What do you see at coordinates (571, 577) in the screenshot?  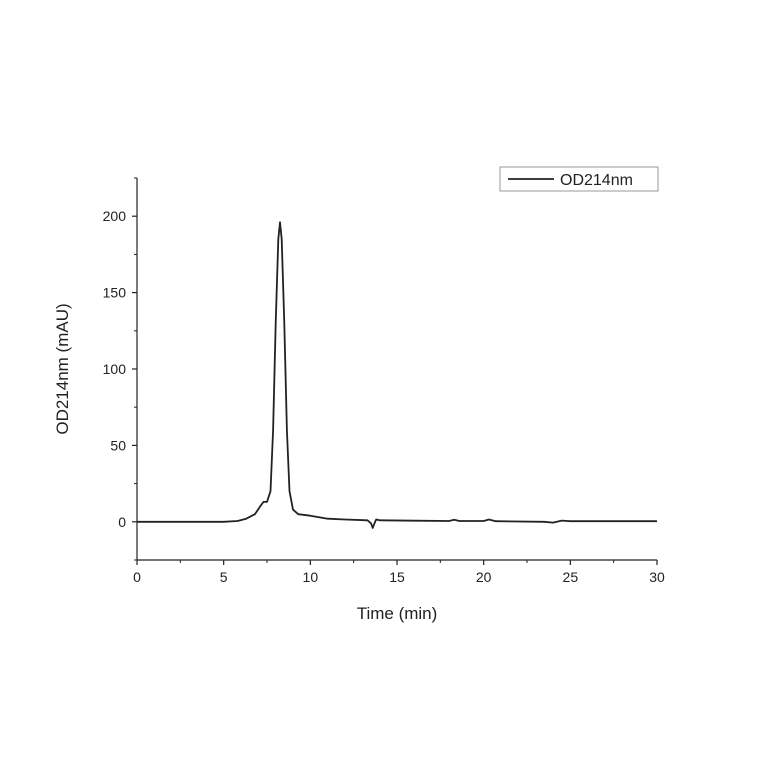 I see `x-tick-label: 25` at bounding box center [571, 577].